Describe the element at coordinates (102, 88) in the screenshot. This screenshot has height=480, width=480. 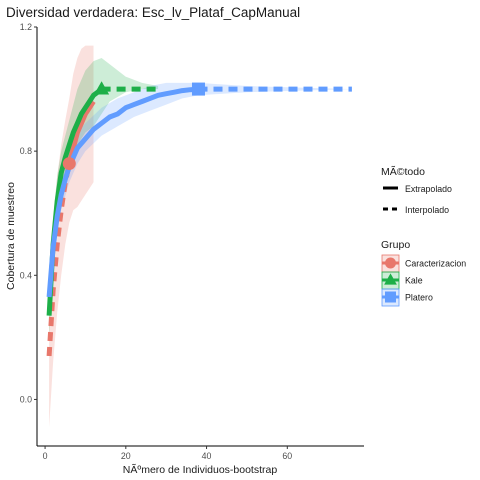
I see `observed-point-kale` at that location.